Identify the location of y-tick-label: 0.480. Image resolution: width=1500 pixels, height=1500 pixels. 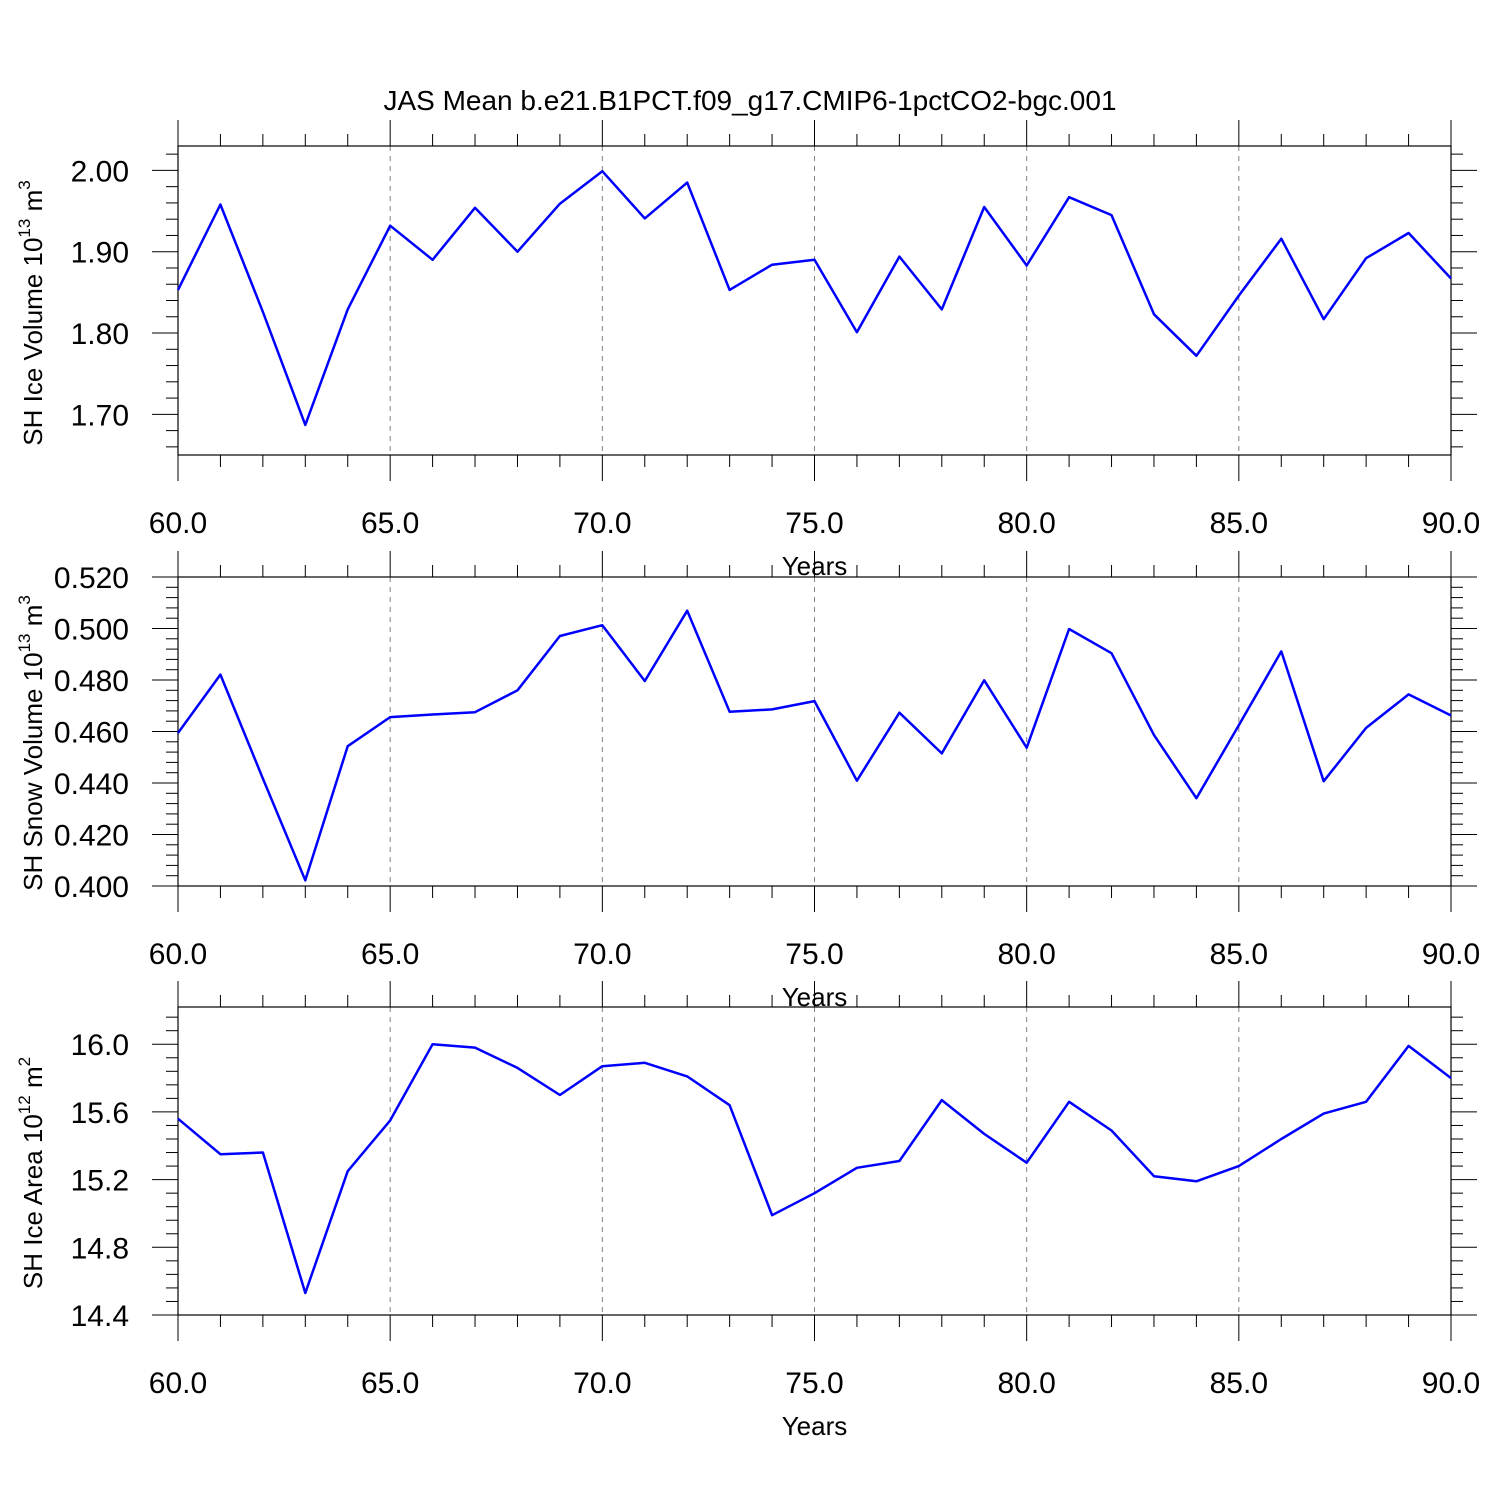
(91, 681).